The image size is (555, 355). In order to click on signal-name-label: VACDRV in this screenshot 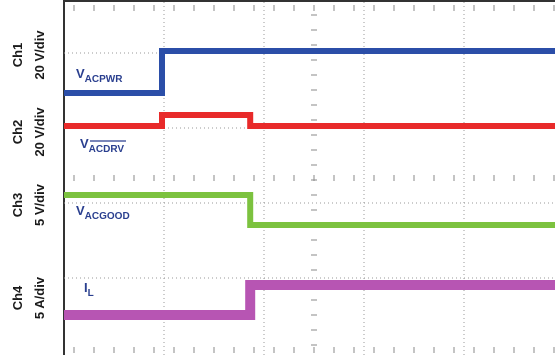, I will do `click(102, 145)`.